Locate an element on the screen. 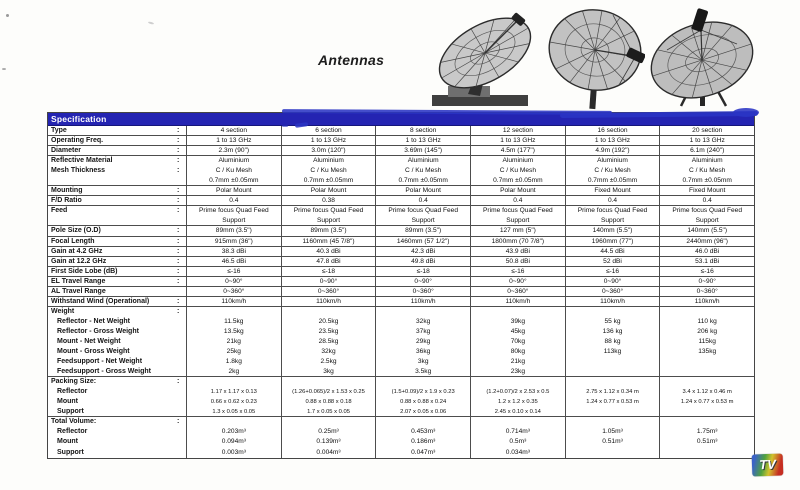 The width and height of the screenshot is (800, 490). spec-cell: 0.203m³ is located at coordinates (233, 432).